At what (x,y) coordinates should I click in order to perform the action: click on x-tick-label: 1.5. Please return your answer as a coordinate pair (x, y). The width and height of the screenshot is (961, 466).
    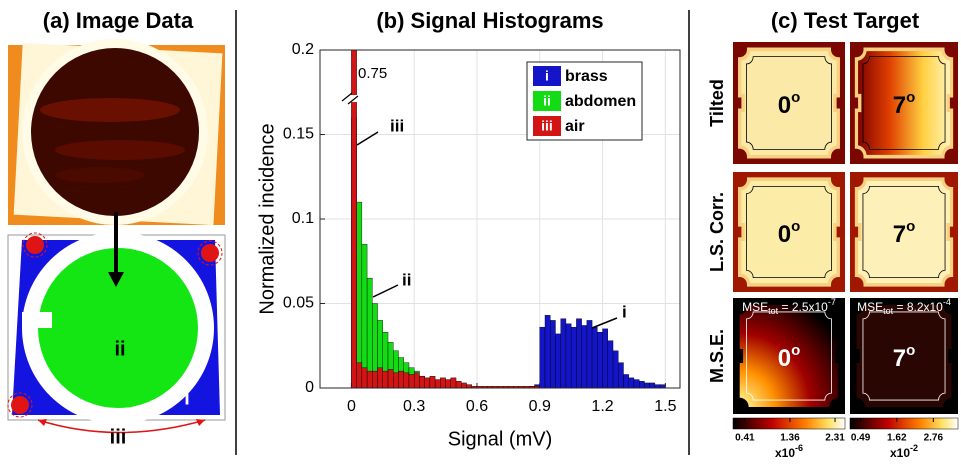
    Looking at the image, I should click on (665, 406).